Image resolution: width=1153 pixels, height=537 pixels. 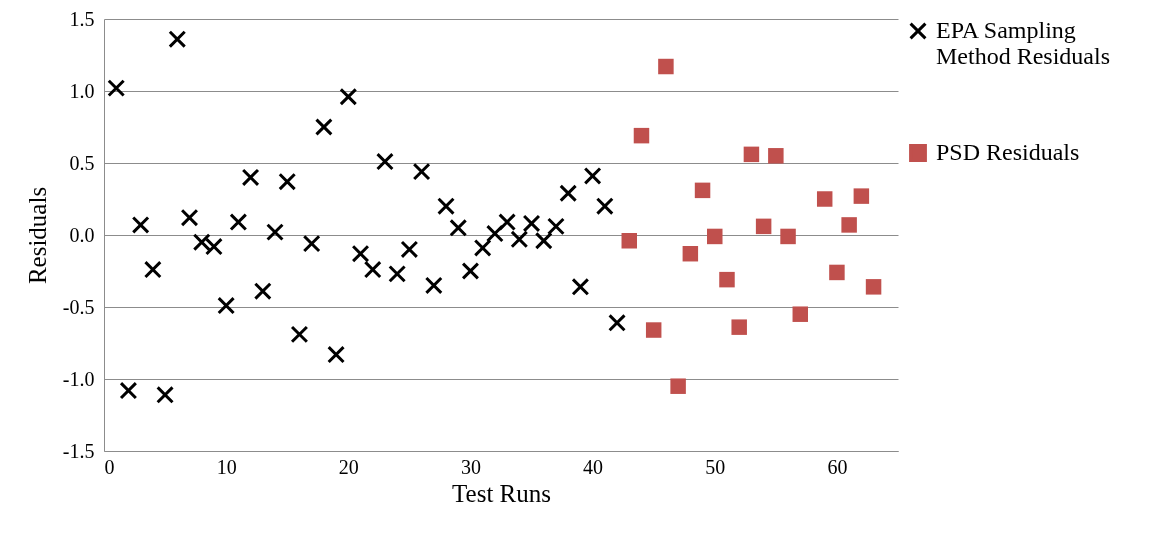 I want to click on legend-label: PSD Residuals, so click(x=1008, y=152).